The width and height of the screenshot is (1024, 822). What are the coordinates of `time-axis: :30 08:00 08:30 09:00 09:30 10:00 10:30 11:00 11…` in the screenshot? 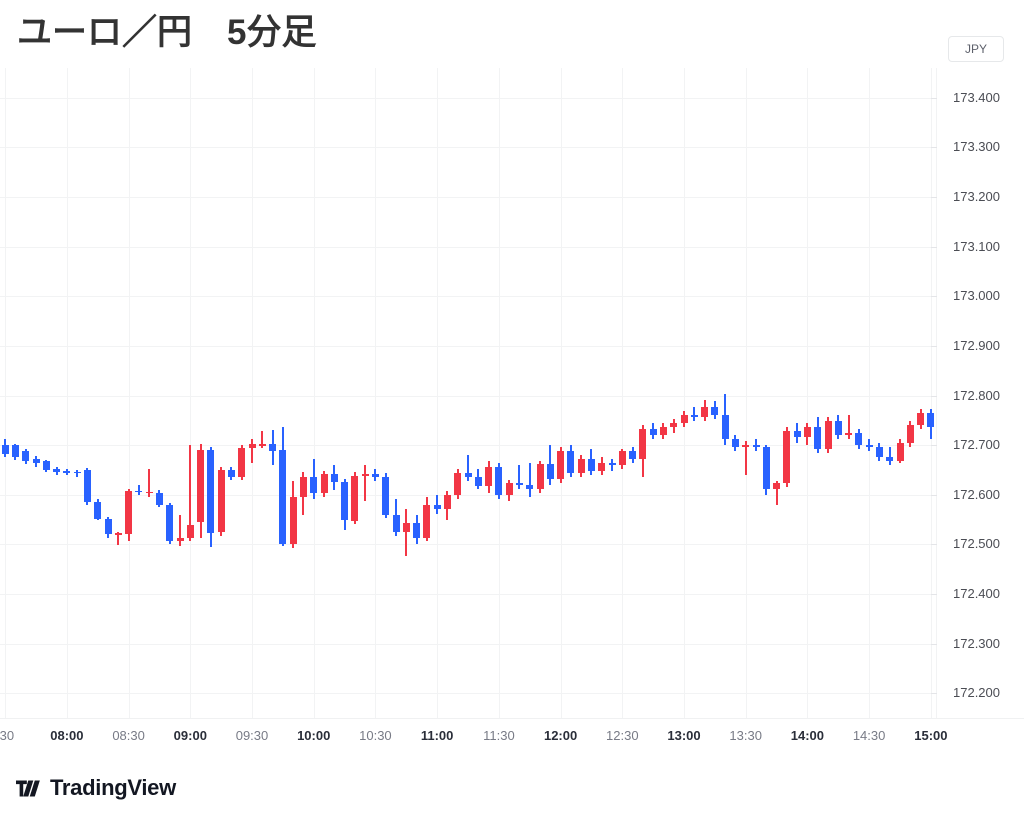 It's located at (512, 738).